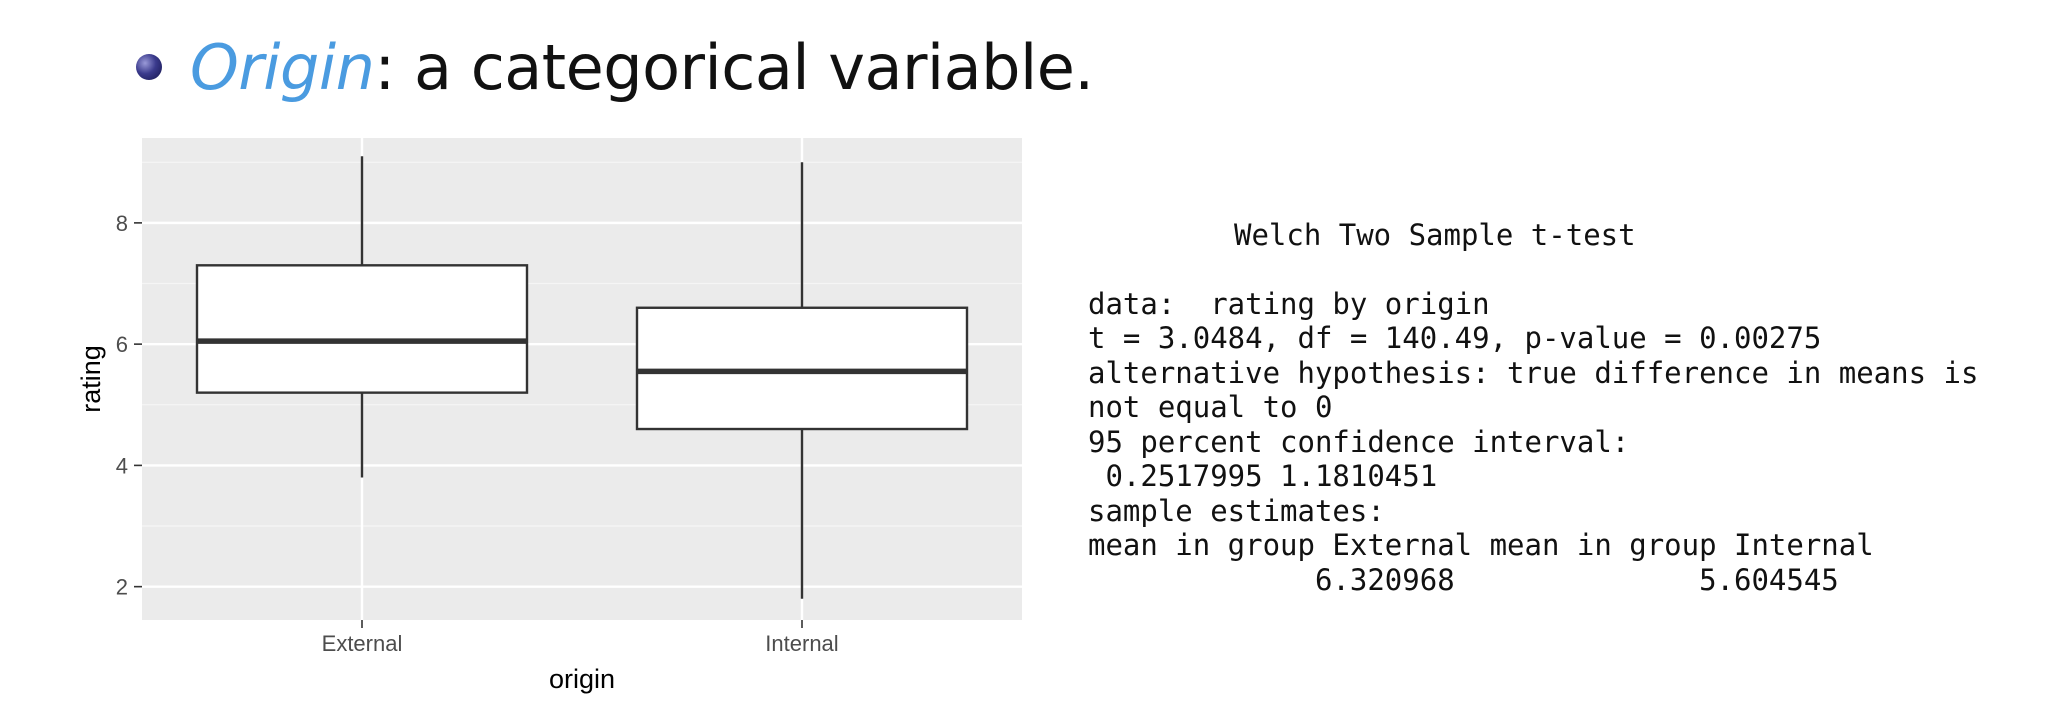 This screenshot has width=2048, height=720. I want to click on bullet-rest: : a categorical variable., so click(734, 67).